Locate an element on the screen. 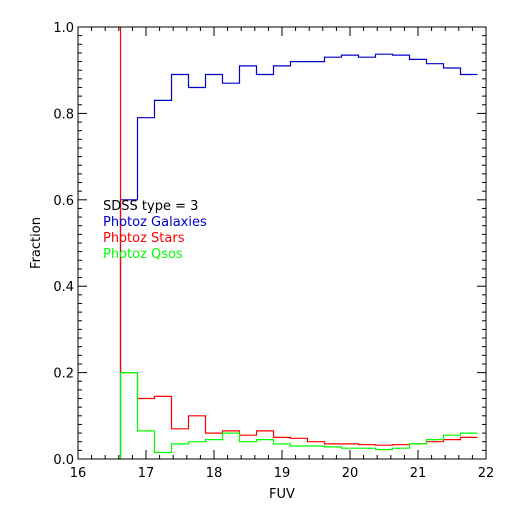 The width and height of the screenshot is (510, 510). x-tick-label: 22 is located at coordinates (486, 473).